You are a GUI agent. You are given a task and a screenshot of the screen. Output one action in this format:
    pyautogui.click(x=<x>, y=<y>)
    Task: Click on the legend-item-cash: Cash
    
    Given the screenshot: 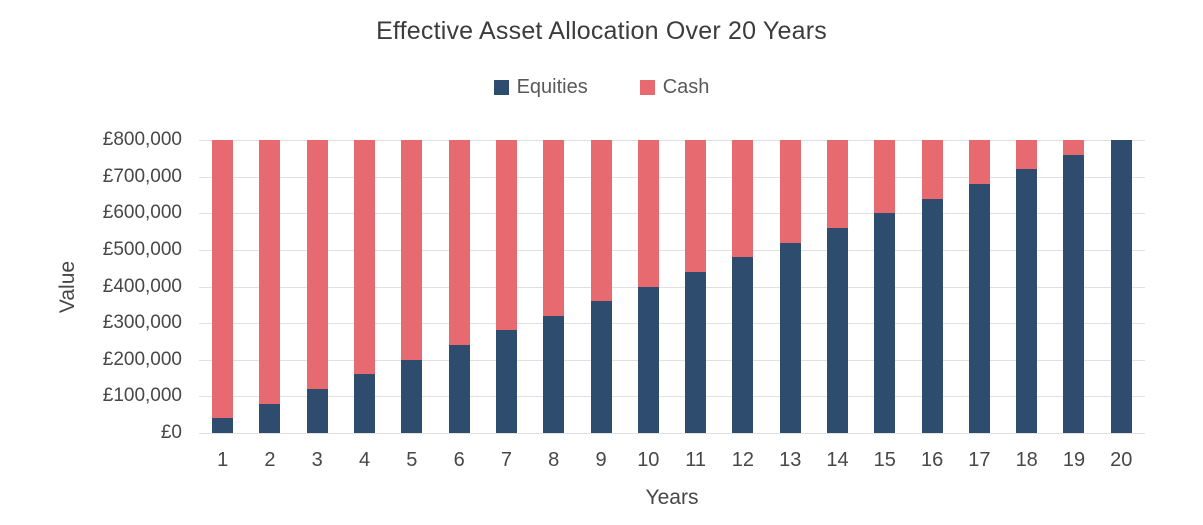 What is the action you would take?
    pyautogui.click(x=674, y=87)
    